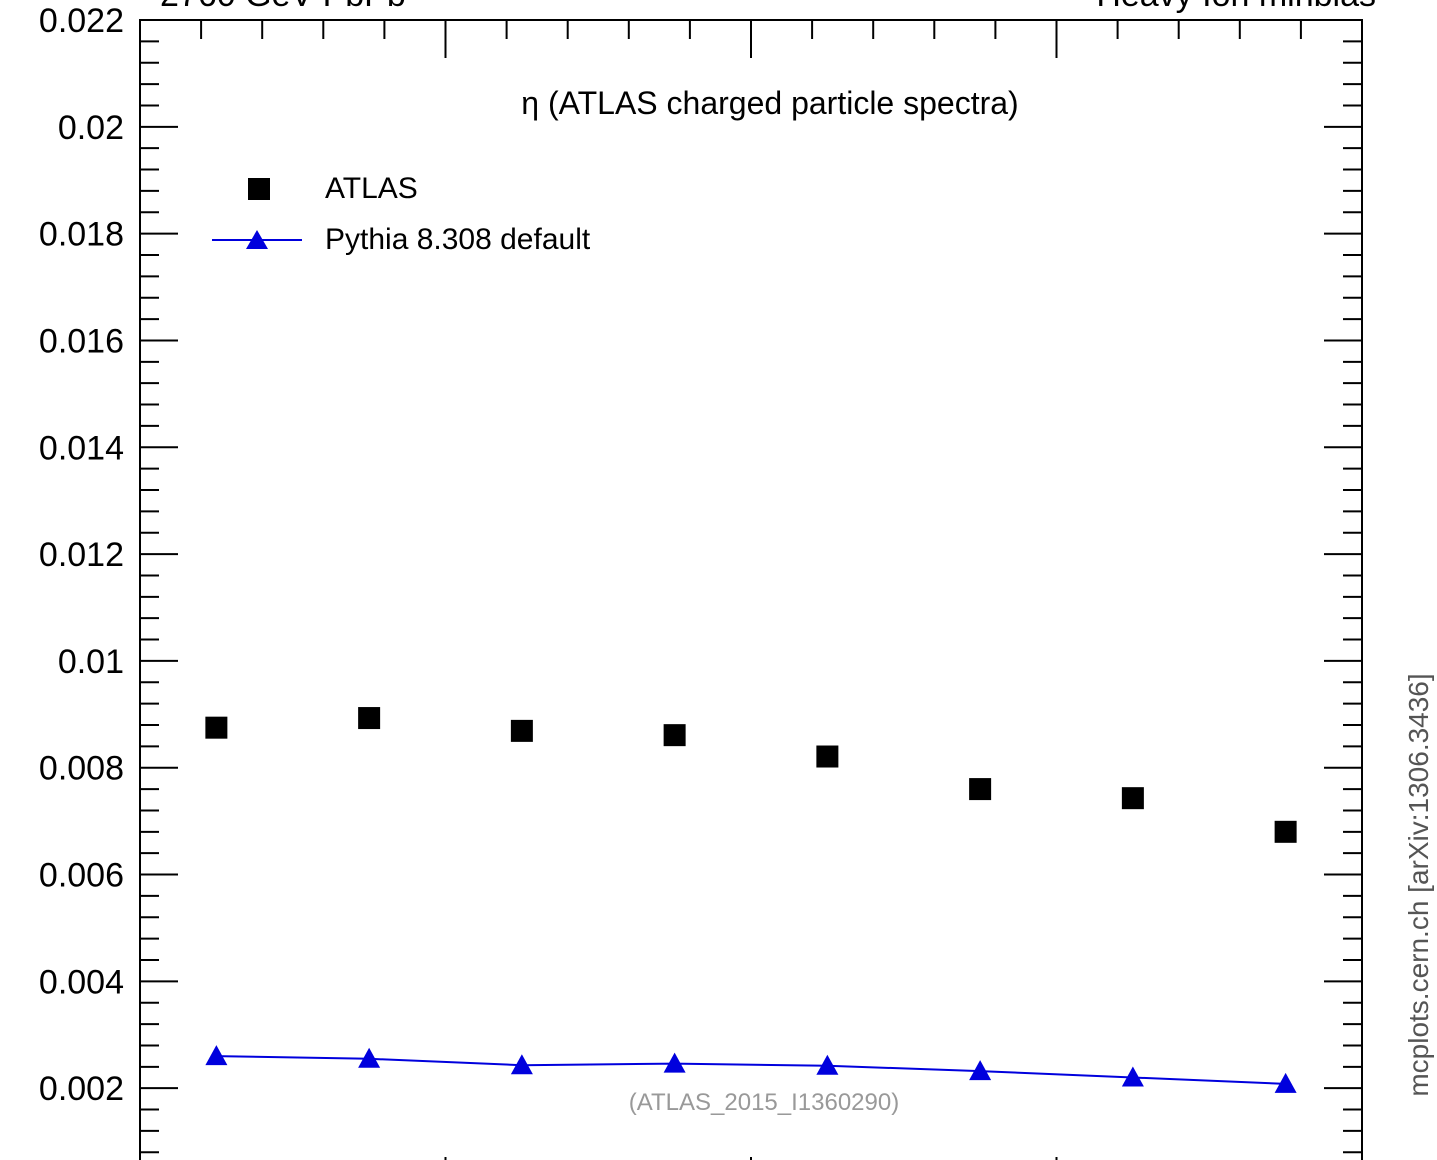 This screenshot has height=1160, width=1437. I want to click on y-tick-label: 0.02, so click(91, 128).